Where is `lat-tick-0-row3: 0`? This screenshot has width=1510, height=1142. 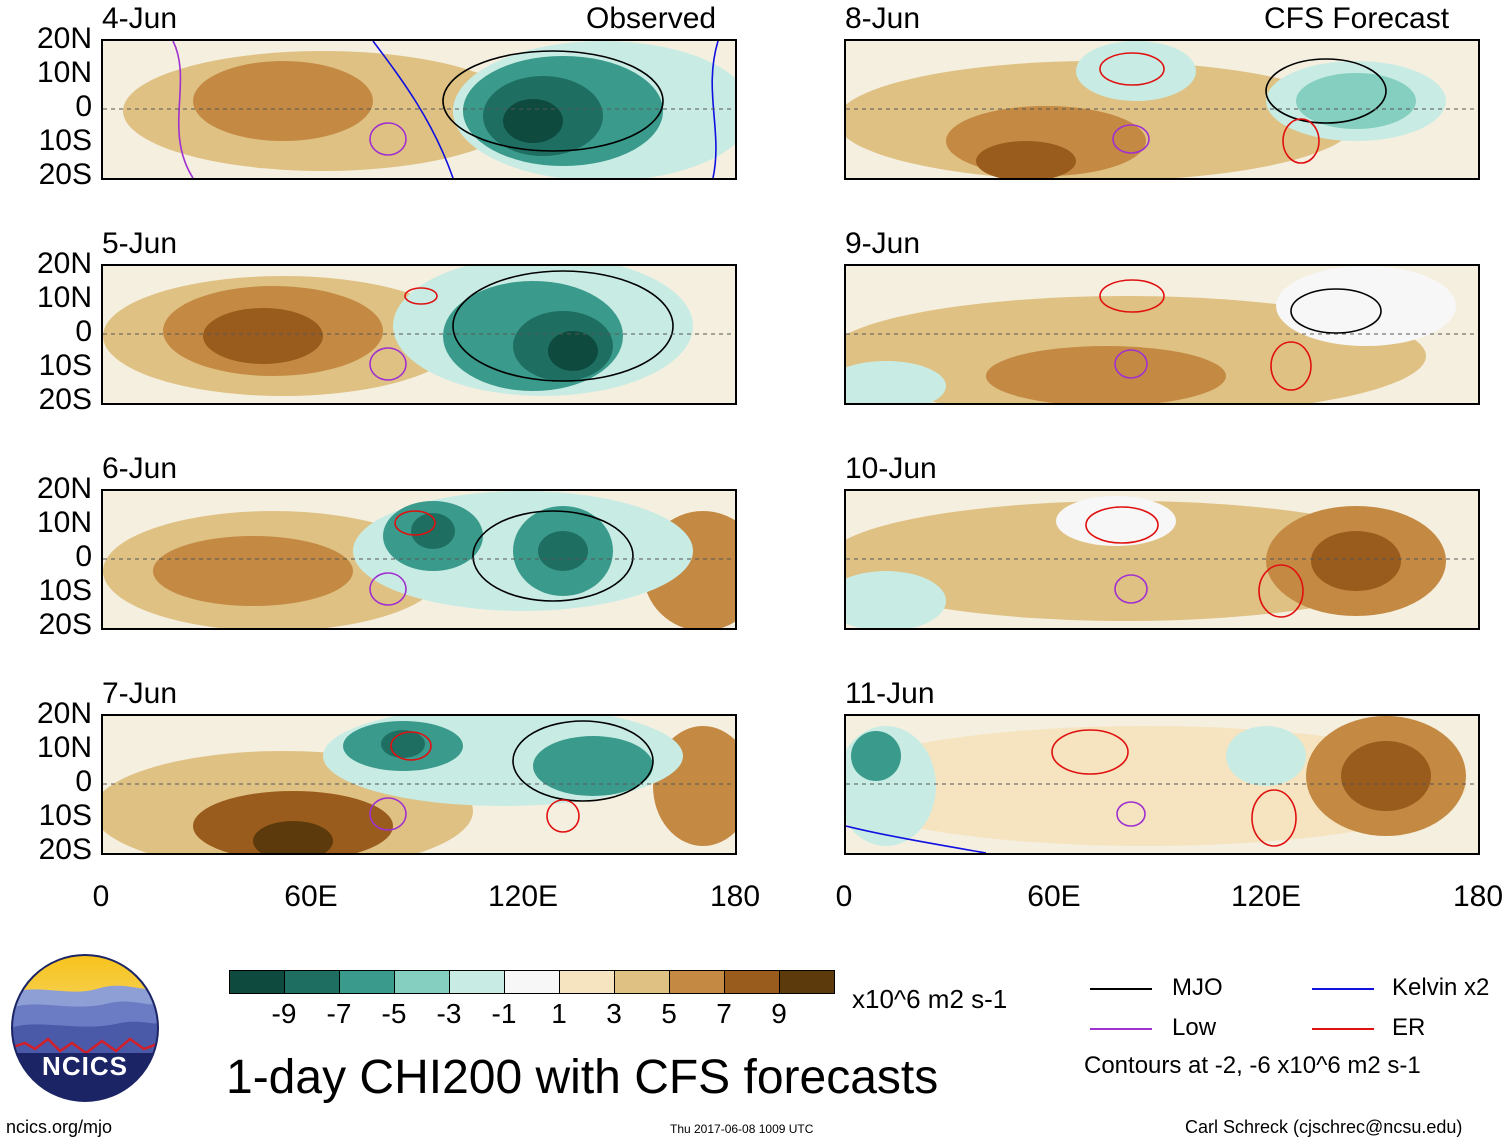
lat-tick-0-row3: 0 is located at coordinates (83, 556).